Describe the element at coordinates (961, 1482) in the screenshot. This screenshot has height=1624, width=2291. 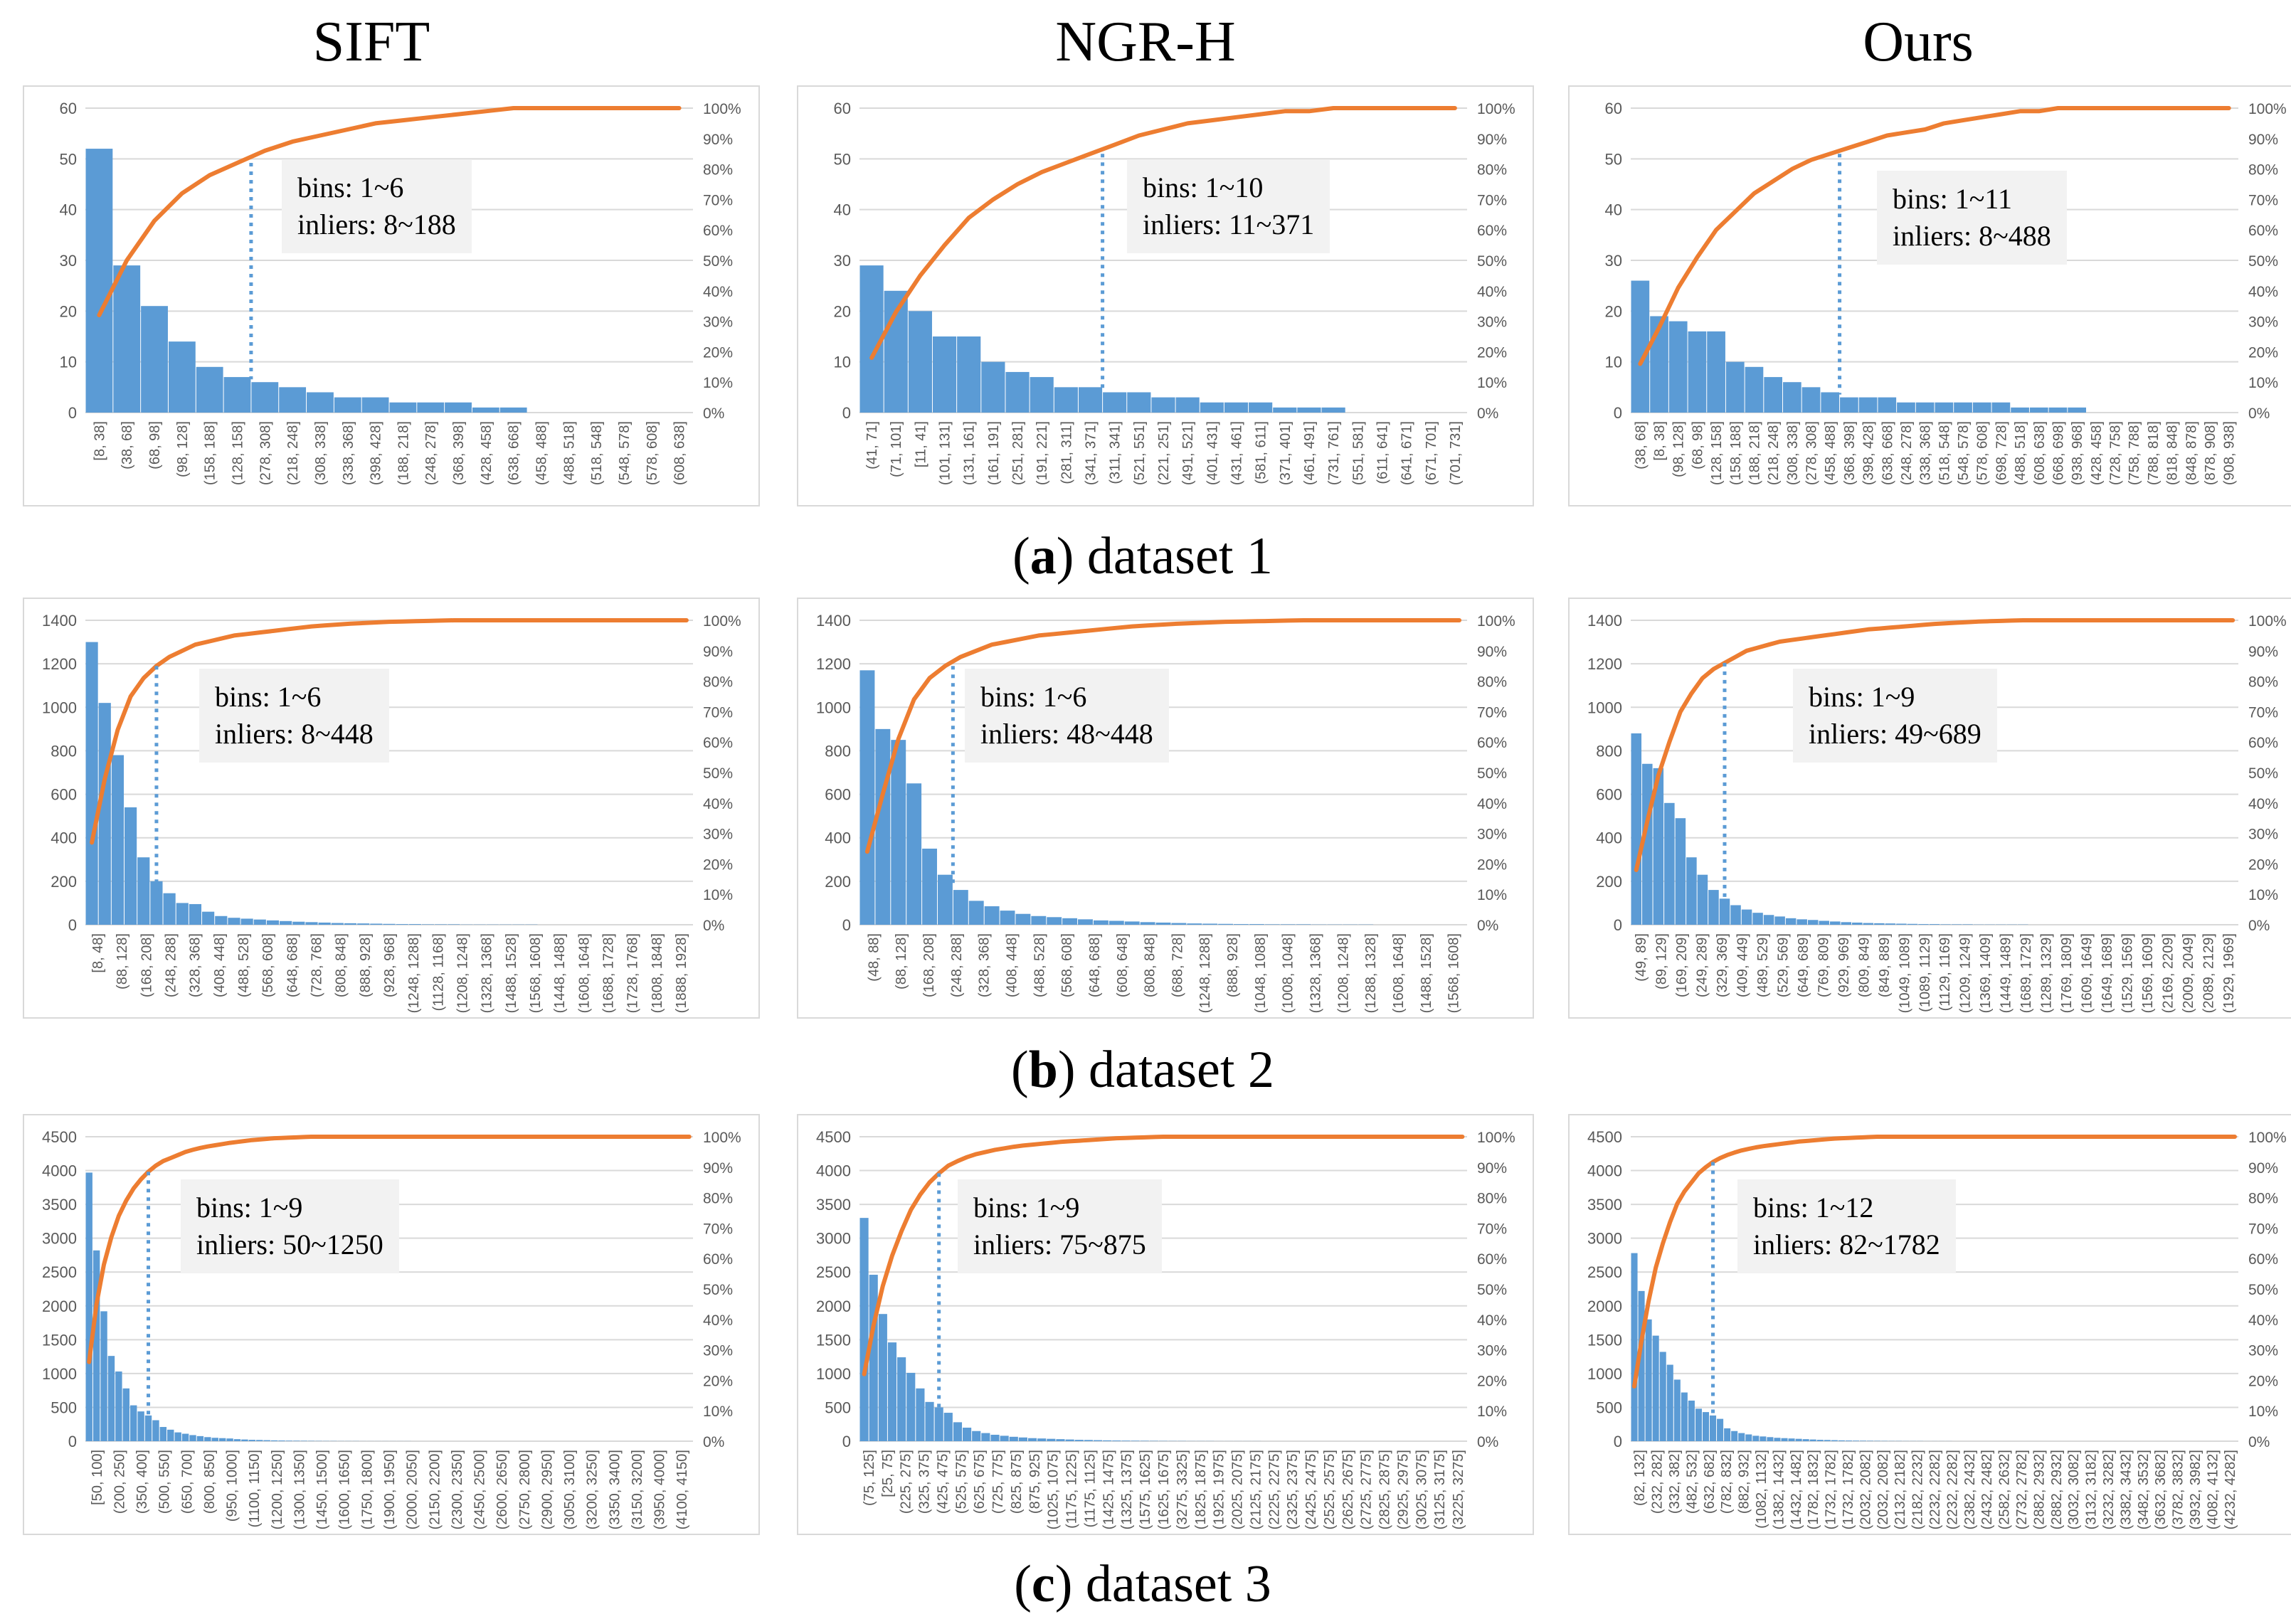
I see `x-tick-label: (525, 575]` at that location.